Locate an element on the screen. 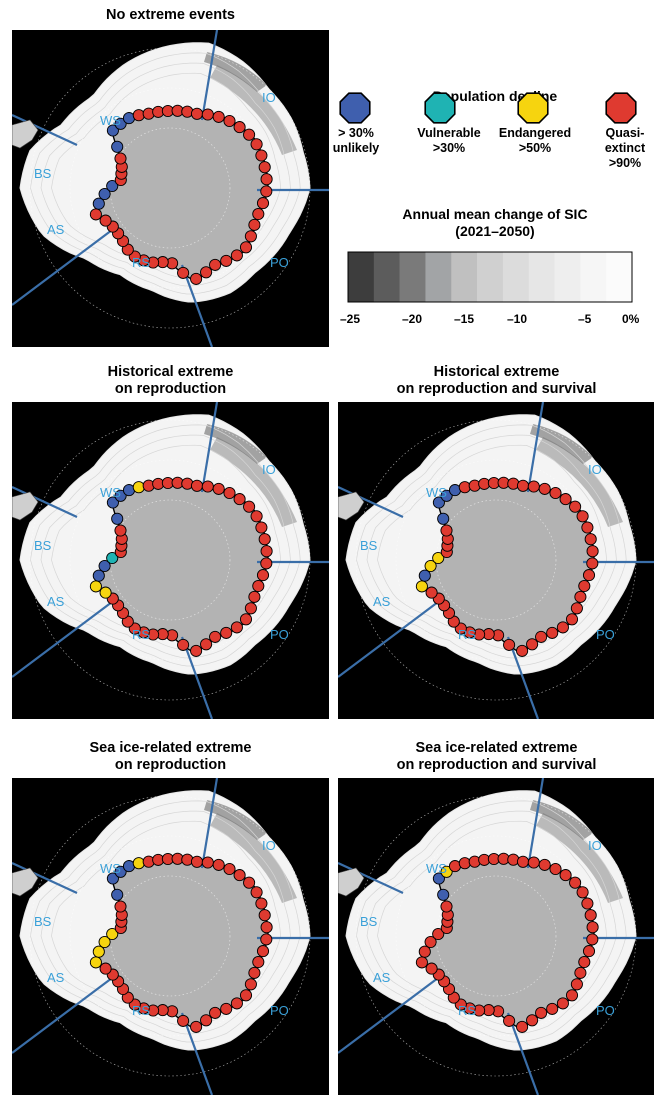 This screenshot has width=654, height=1095. colorbar-frame is located at coordinates (490, 277).